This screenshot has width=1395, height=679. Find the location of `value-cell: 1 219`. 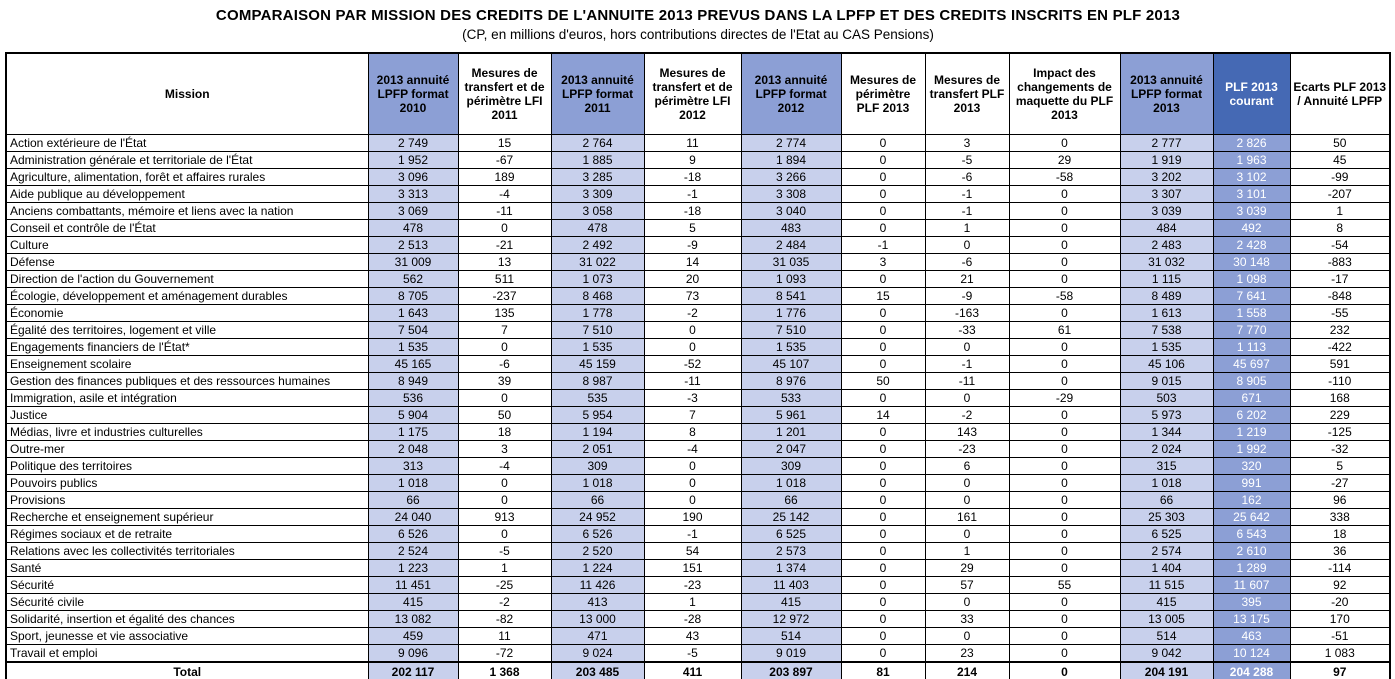

value-cell: 1 219 is located at coordinates (1251, 432).